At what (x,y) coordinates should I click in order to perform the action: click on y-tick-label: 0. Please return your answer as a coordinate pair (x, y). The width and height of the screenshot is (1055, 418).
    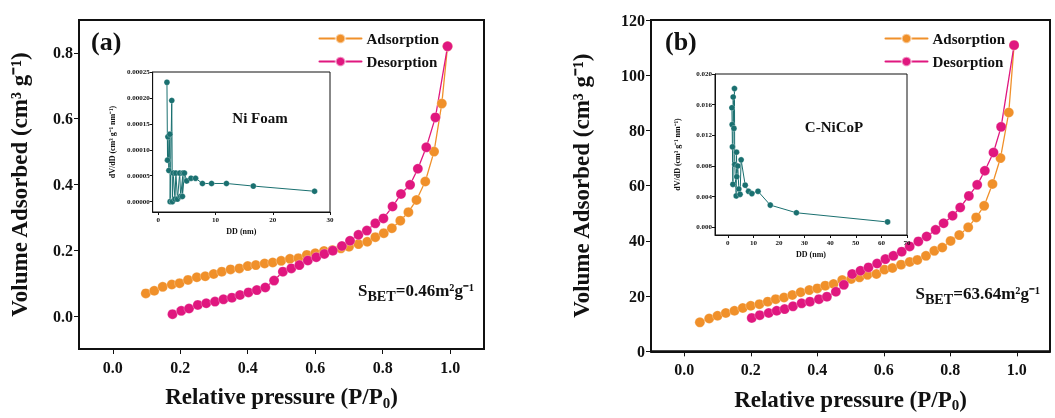
    Looking at the image, I should click on (641, 351).